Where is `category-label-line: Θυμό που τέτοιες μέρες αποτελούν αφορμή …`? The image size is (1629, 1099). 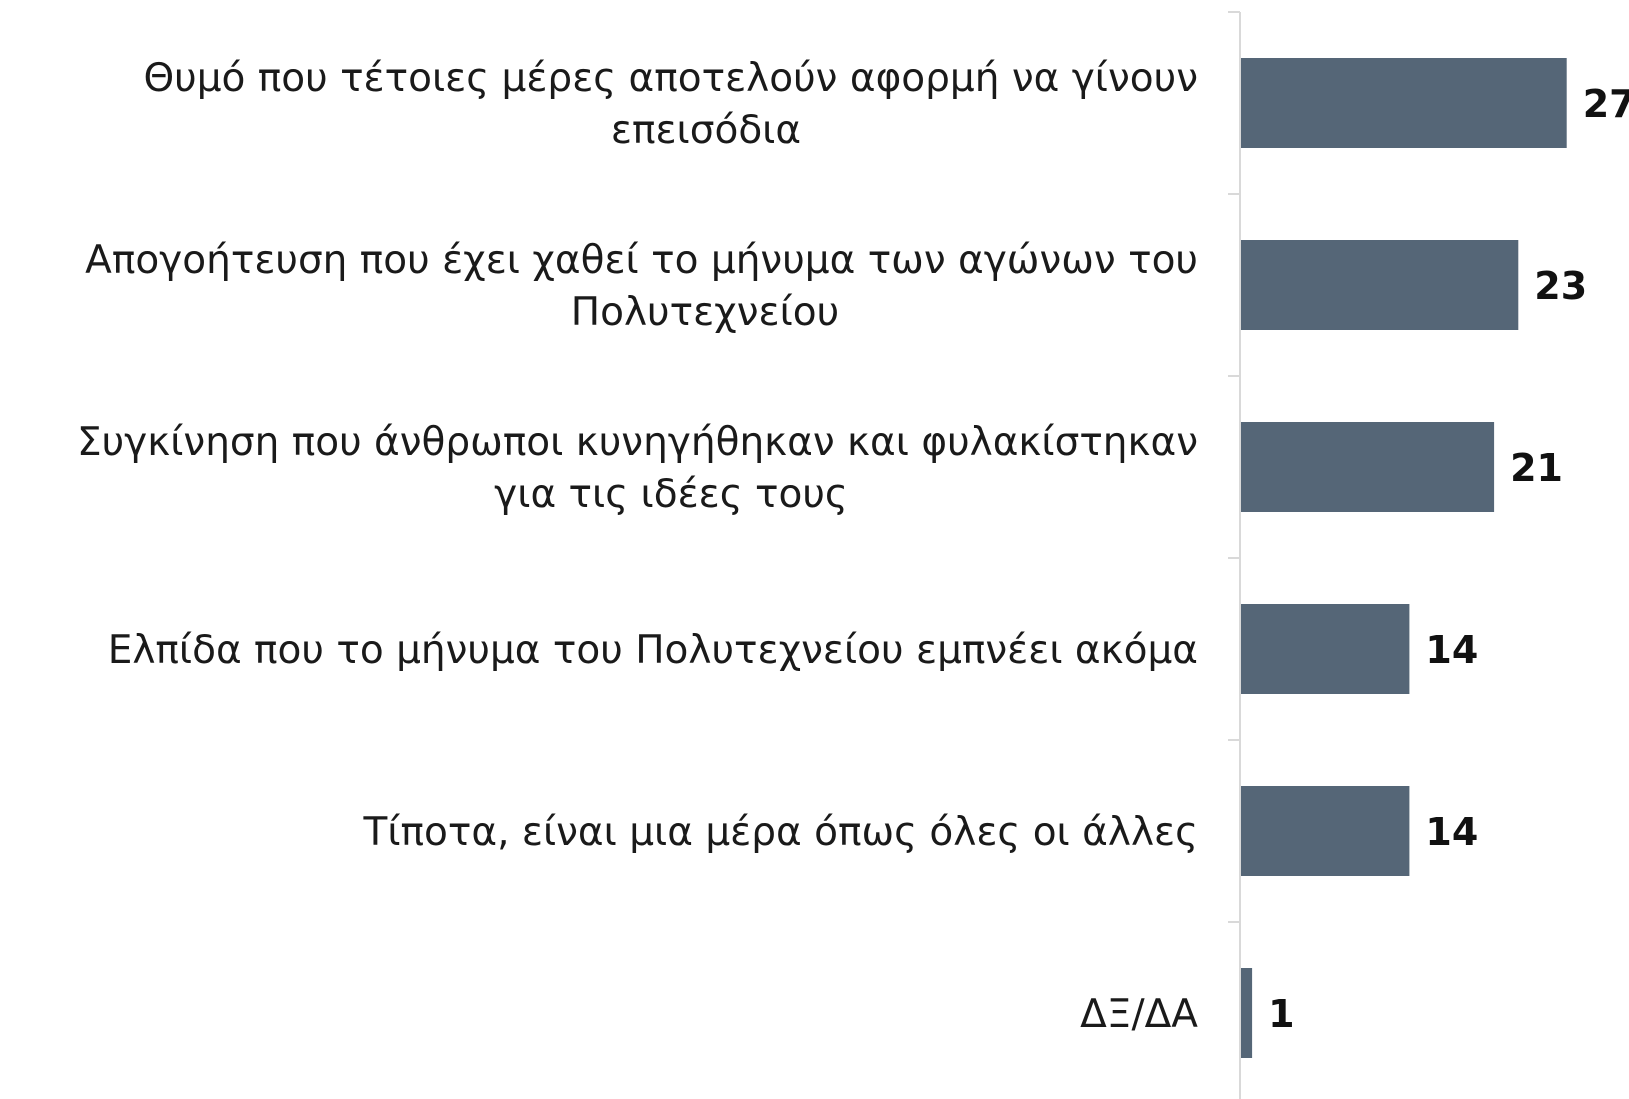
category-label-line: Θυμό που τέτοιες μέρες αποτελούν αφορμή … is located at coordinates (670, 78).